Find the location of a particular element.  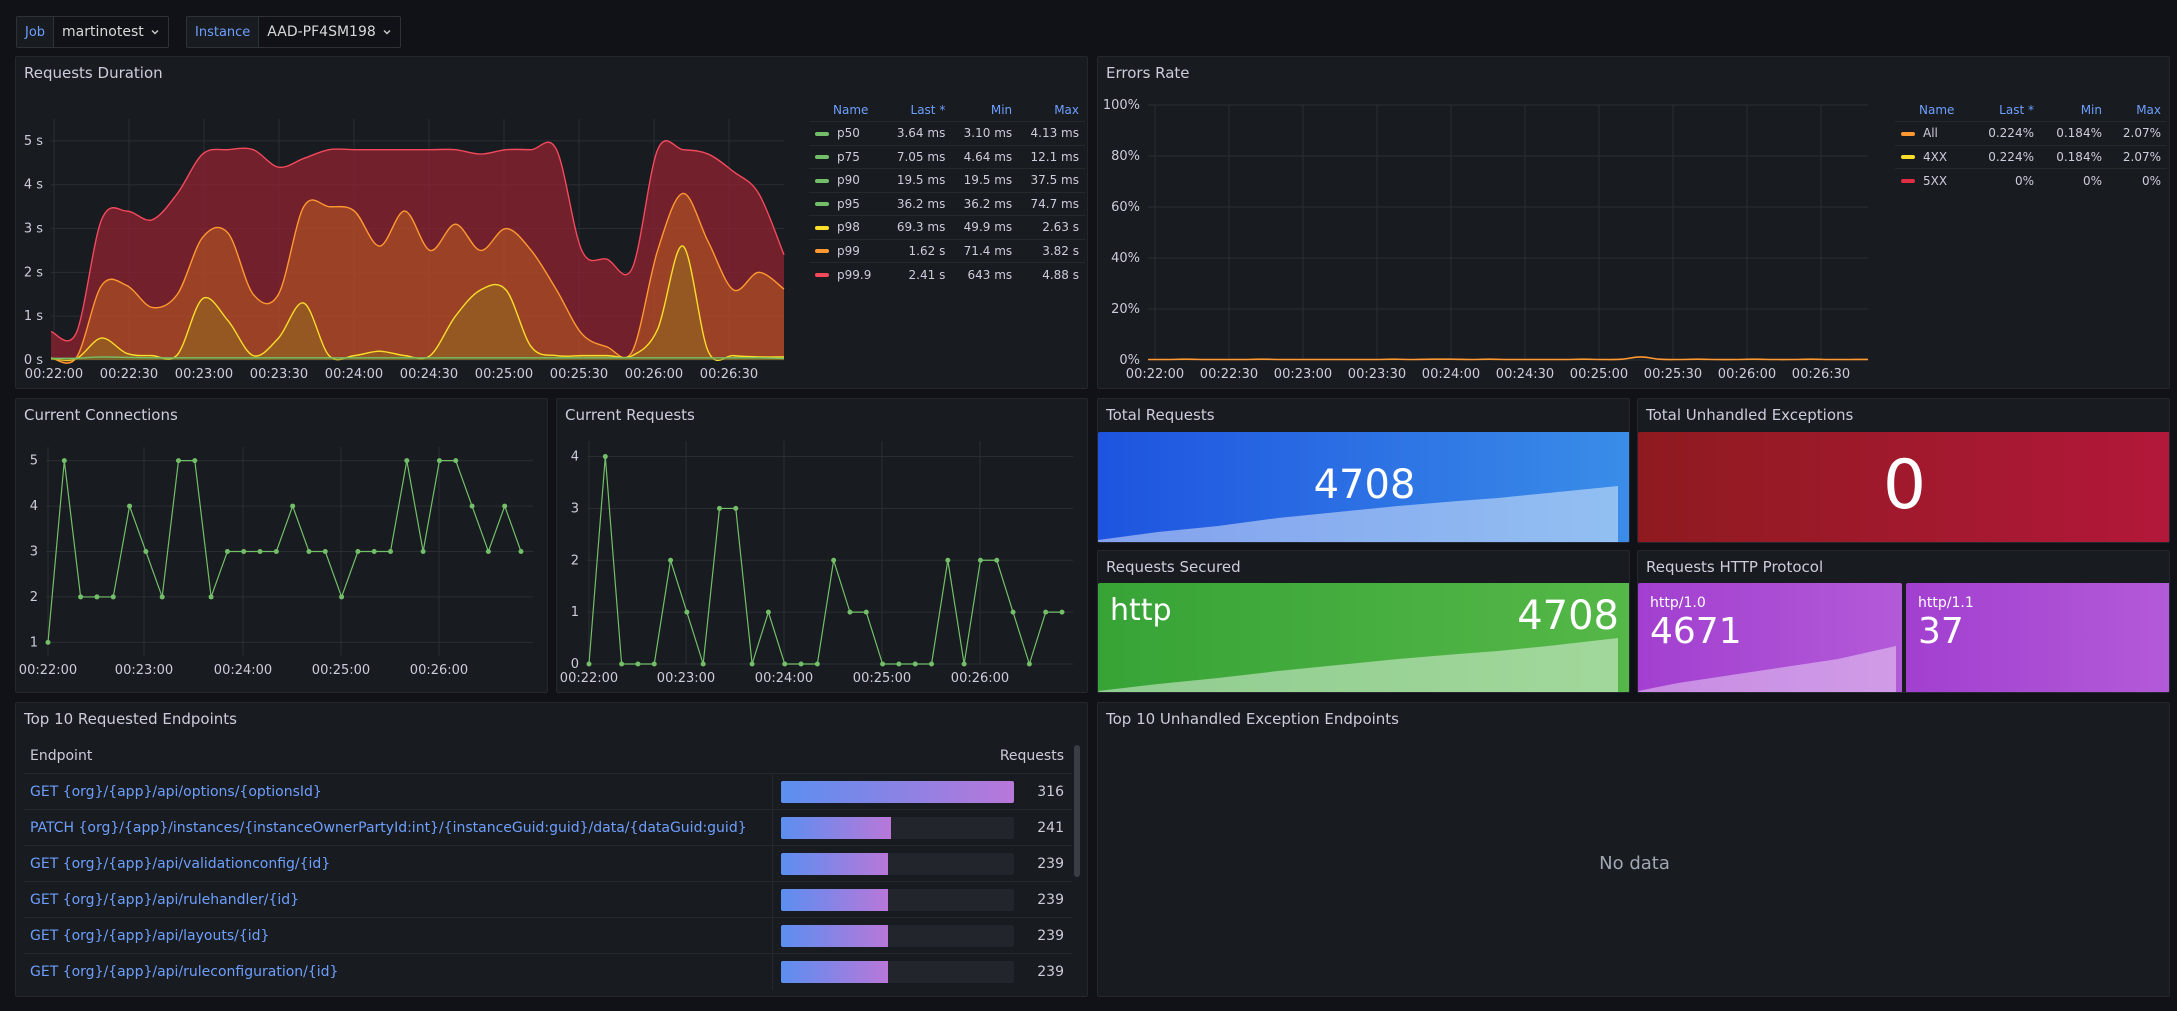

total-requests-value: 4708 is located at coordinates (1364, 485).